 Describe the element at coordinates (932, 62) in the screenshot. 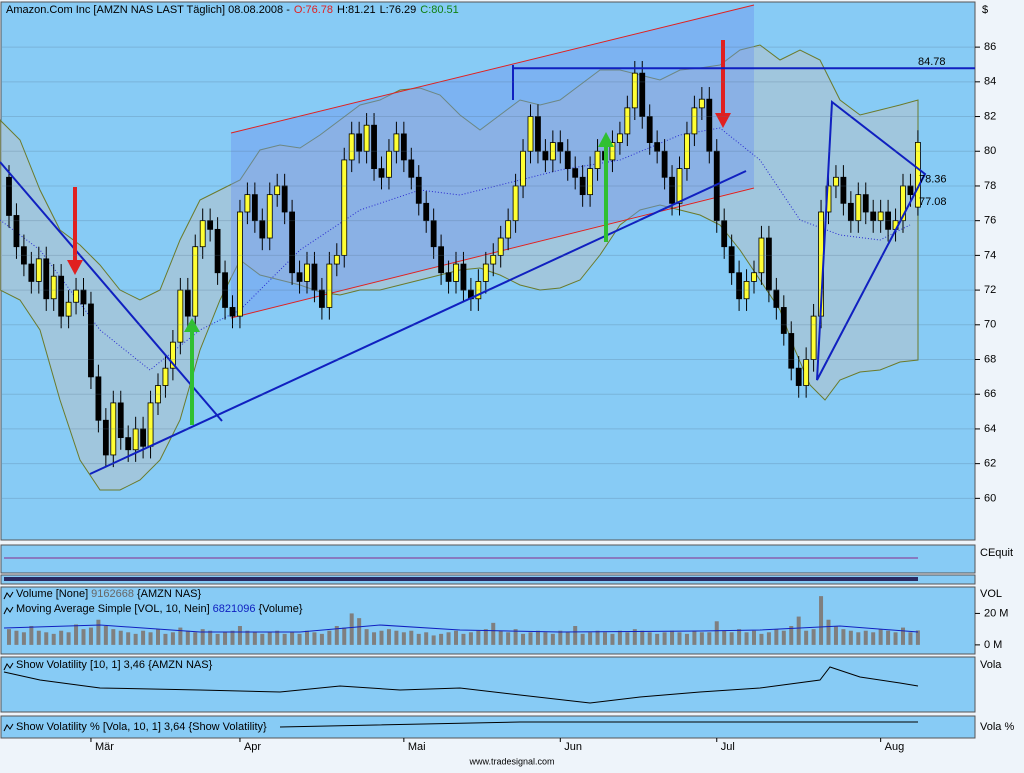

I see `level-label: 84.78` at that location.